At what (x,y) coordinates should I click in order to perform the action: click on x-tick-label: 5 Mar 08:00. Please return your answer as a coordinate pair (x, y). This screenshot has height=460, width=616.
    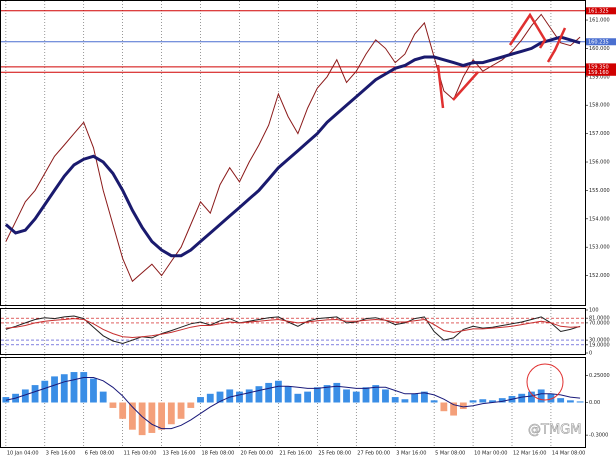
    Looking at the image, I should click on (450, 454).